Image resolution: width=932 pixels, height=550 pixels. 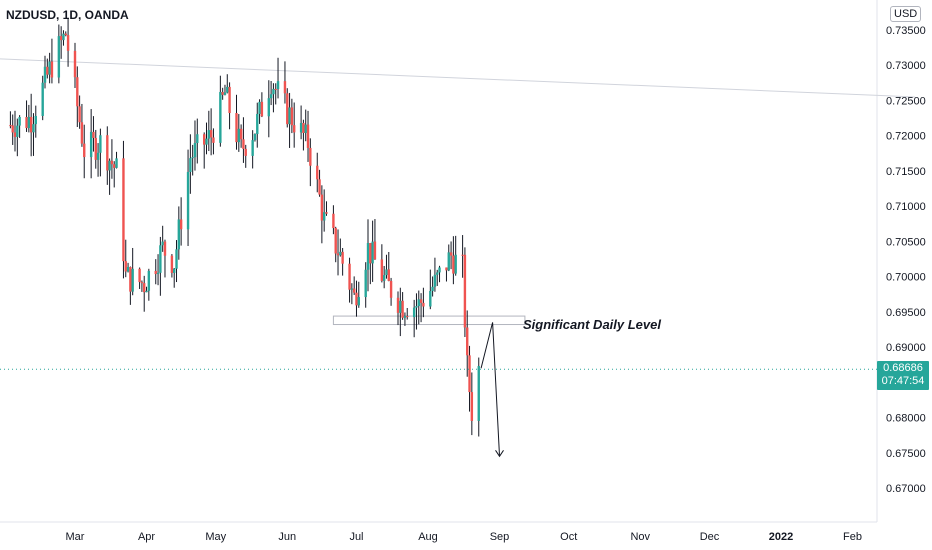 I want to click on projection-arrow, so click(x=492, y=390).